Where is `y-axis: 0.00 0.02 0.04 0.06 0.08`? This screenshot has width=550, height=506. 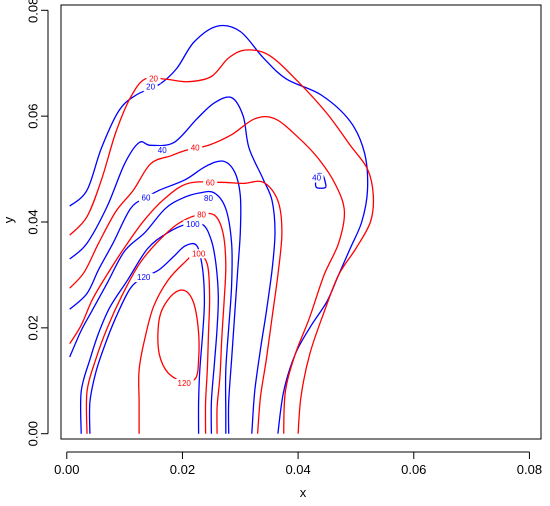 y-axis: 0.00 0.02 0.04 0.06 0.08 is located at coordinates (37, 223).